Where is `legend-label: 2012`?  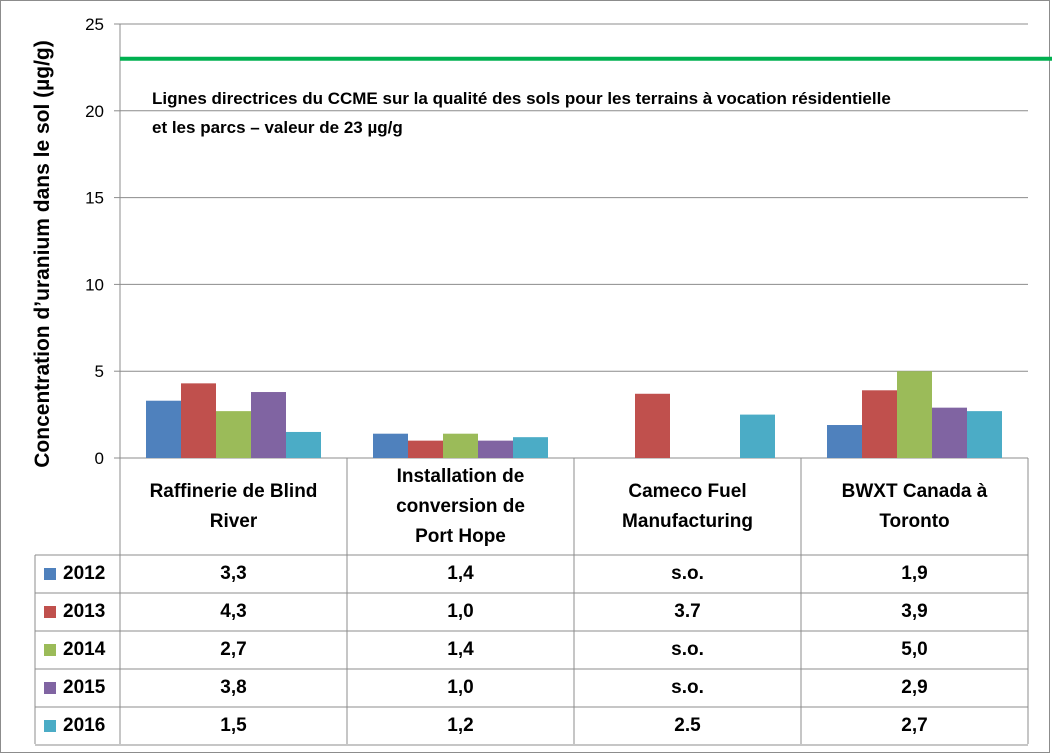
legend-label: 2012 is located at coordinates (84, 573).